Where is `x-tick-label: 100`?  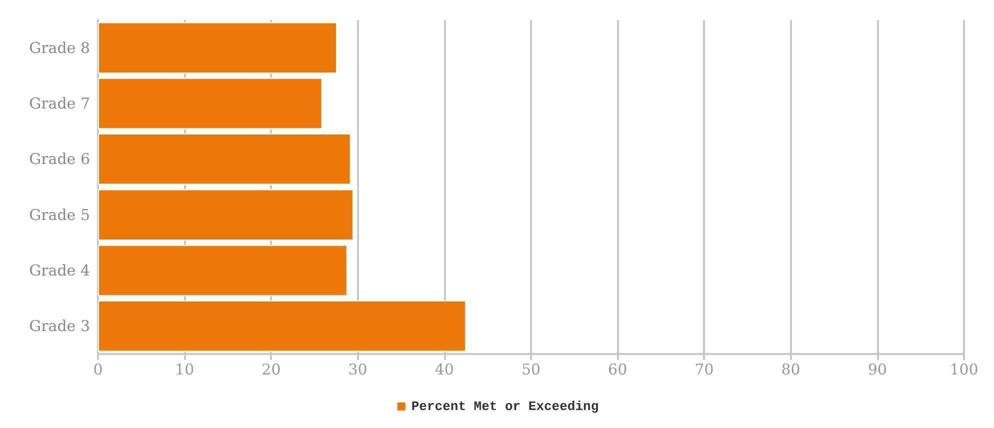
x-tick-label: 100 is located at coordinates (964, 369).